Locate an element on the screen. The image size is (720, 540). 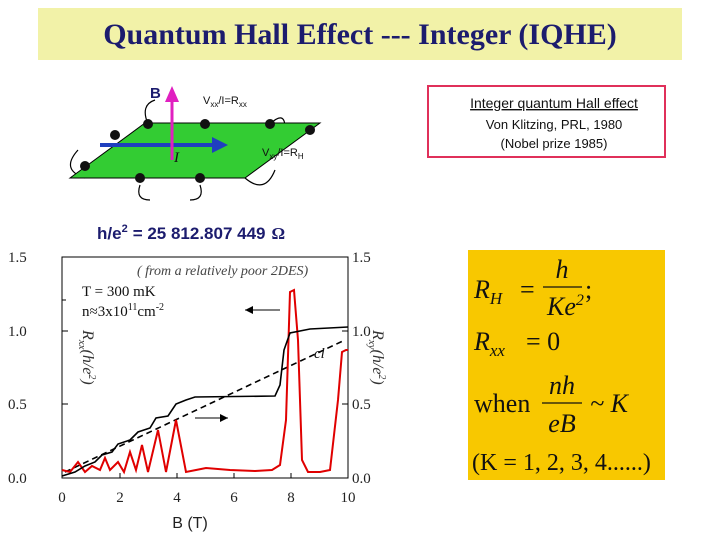
title-box is located at coordinates (360, 34).